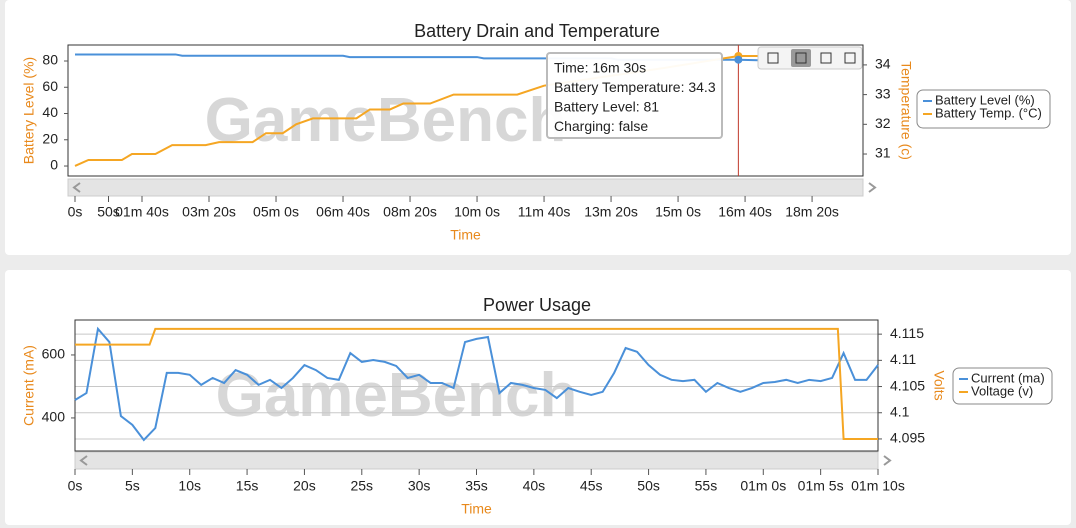 The width and height of the screenshot is (1076, 528). What do you see at coordinates (678, 212) in the screenshot?
I see `x-tick-label: 15m 0s` at bounding box center [678, 212].